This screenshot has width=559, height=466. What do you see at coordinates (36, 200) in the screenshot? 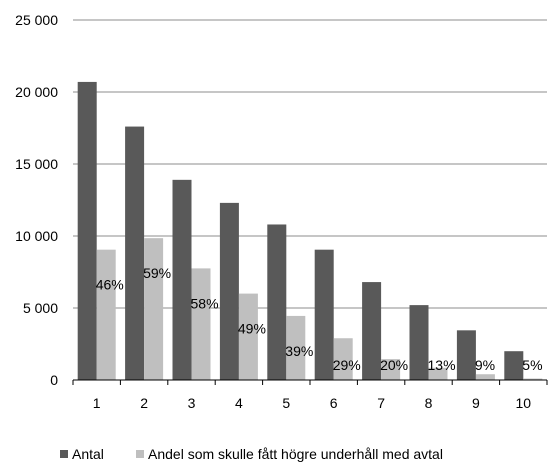
I see `y-axis-ticks: 0 5 000 10 000 15 000 20 000 25 000` at bounding box center [36, 200].